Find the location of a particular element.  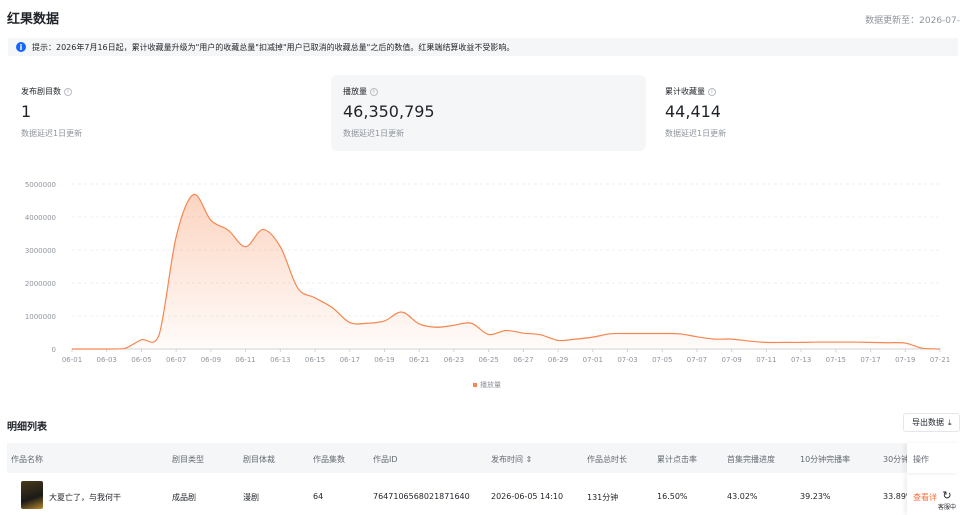

col-action: 操作 is located at coordinates (921, 459).